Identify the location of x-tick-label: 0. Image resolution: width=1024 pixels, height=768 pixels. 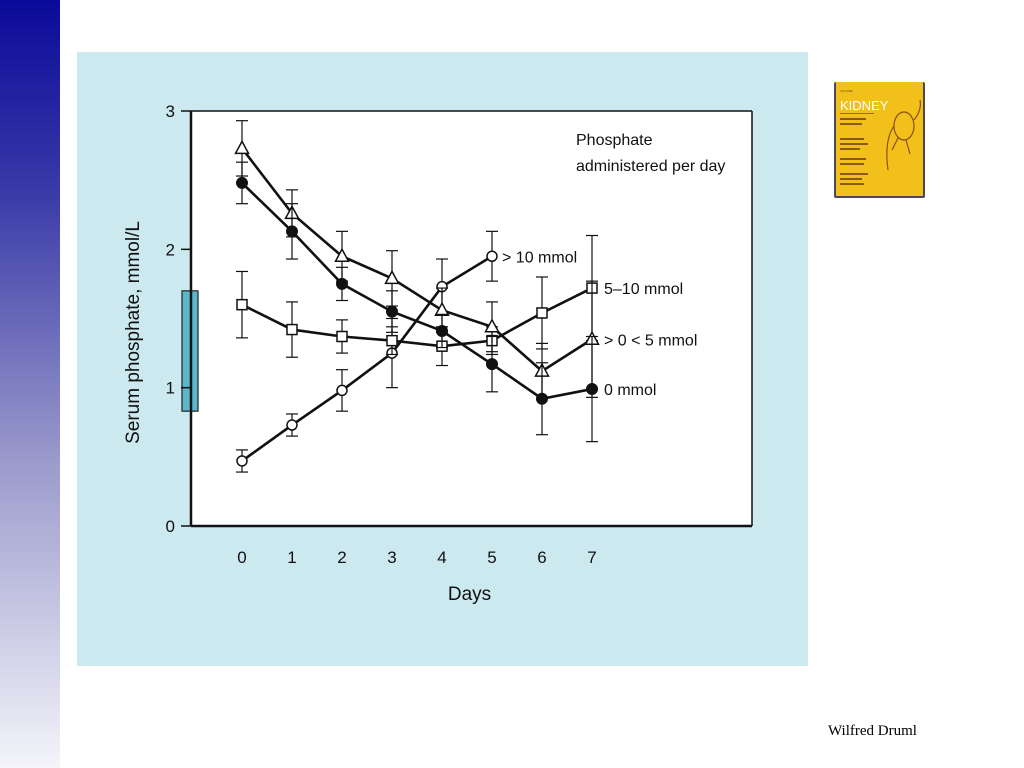
(241, 557).